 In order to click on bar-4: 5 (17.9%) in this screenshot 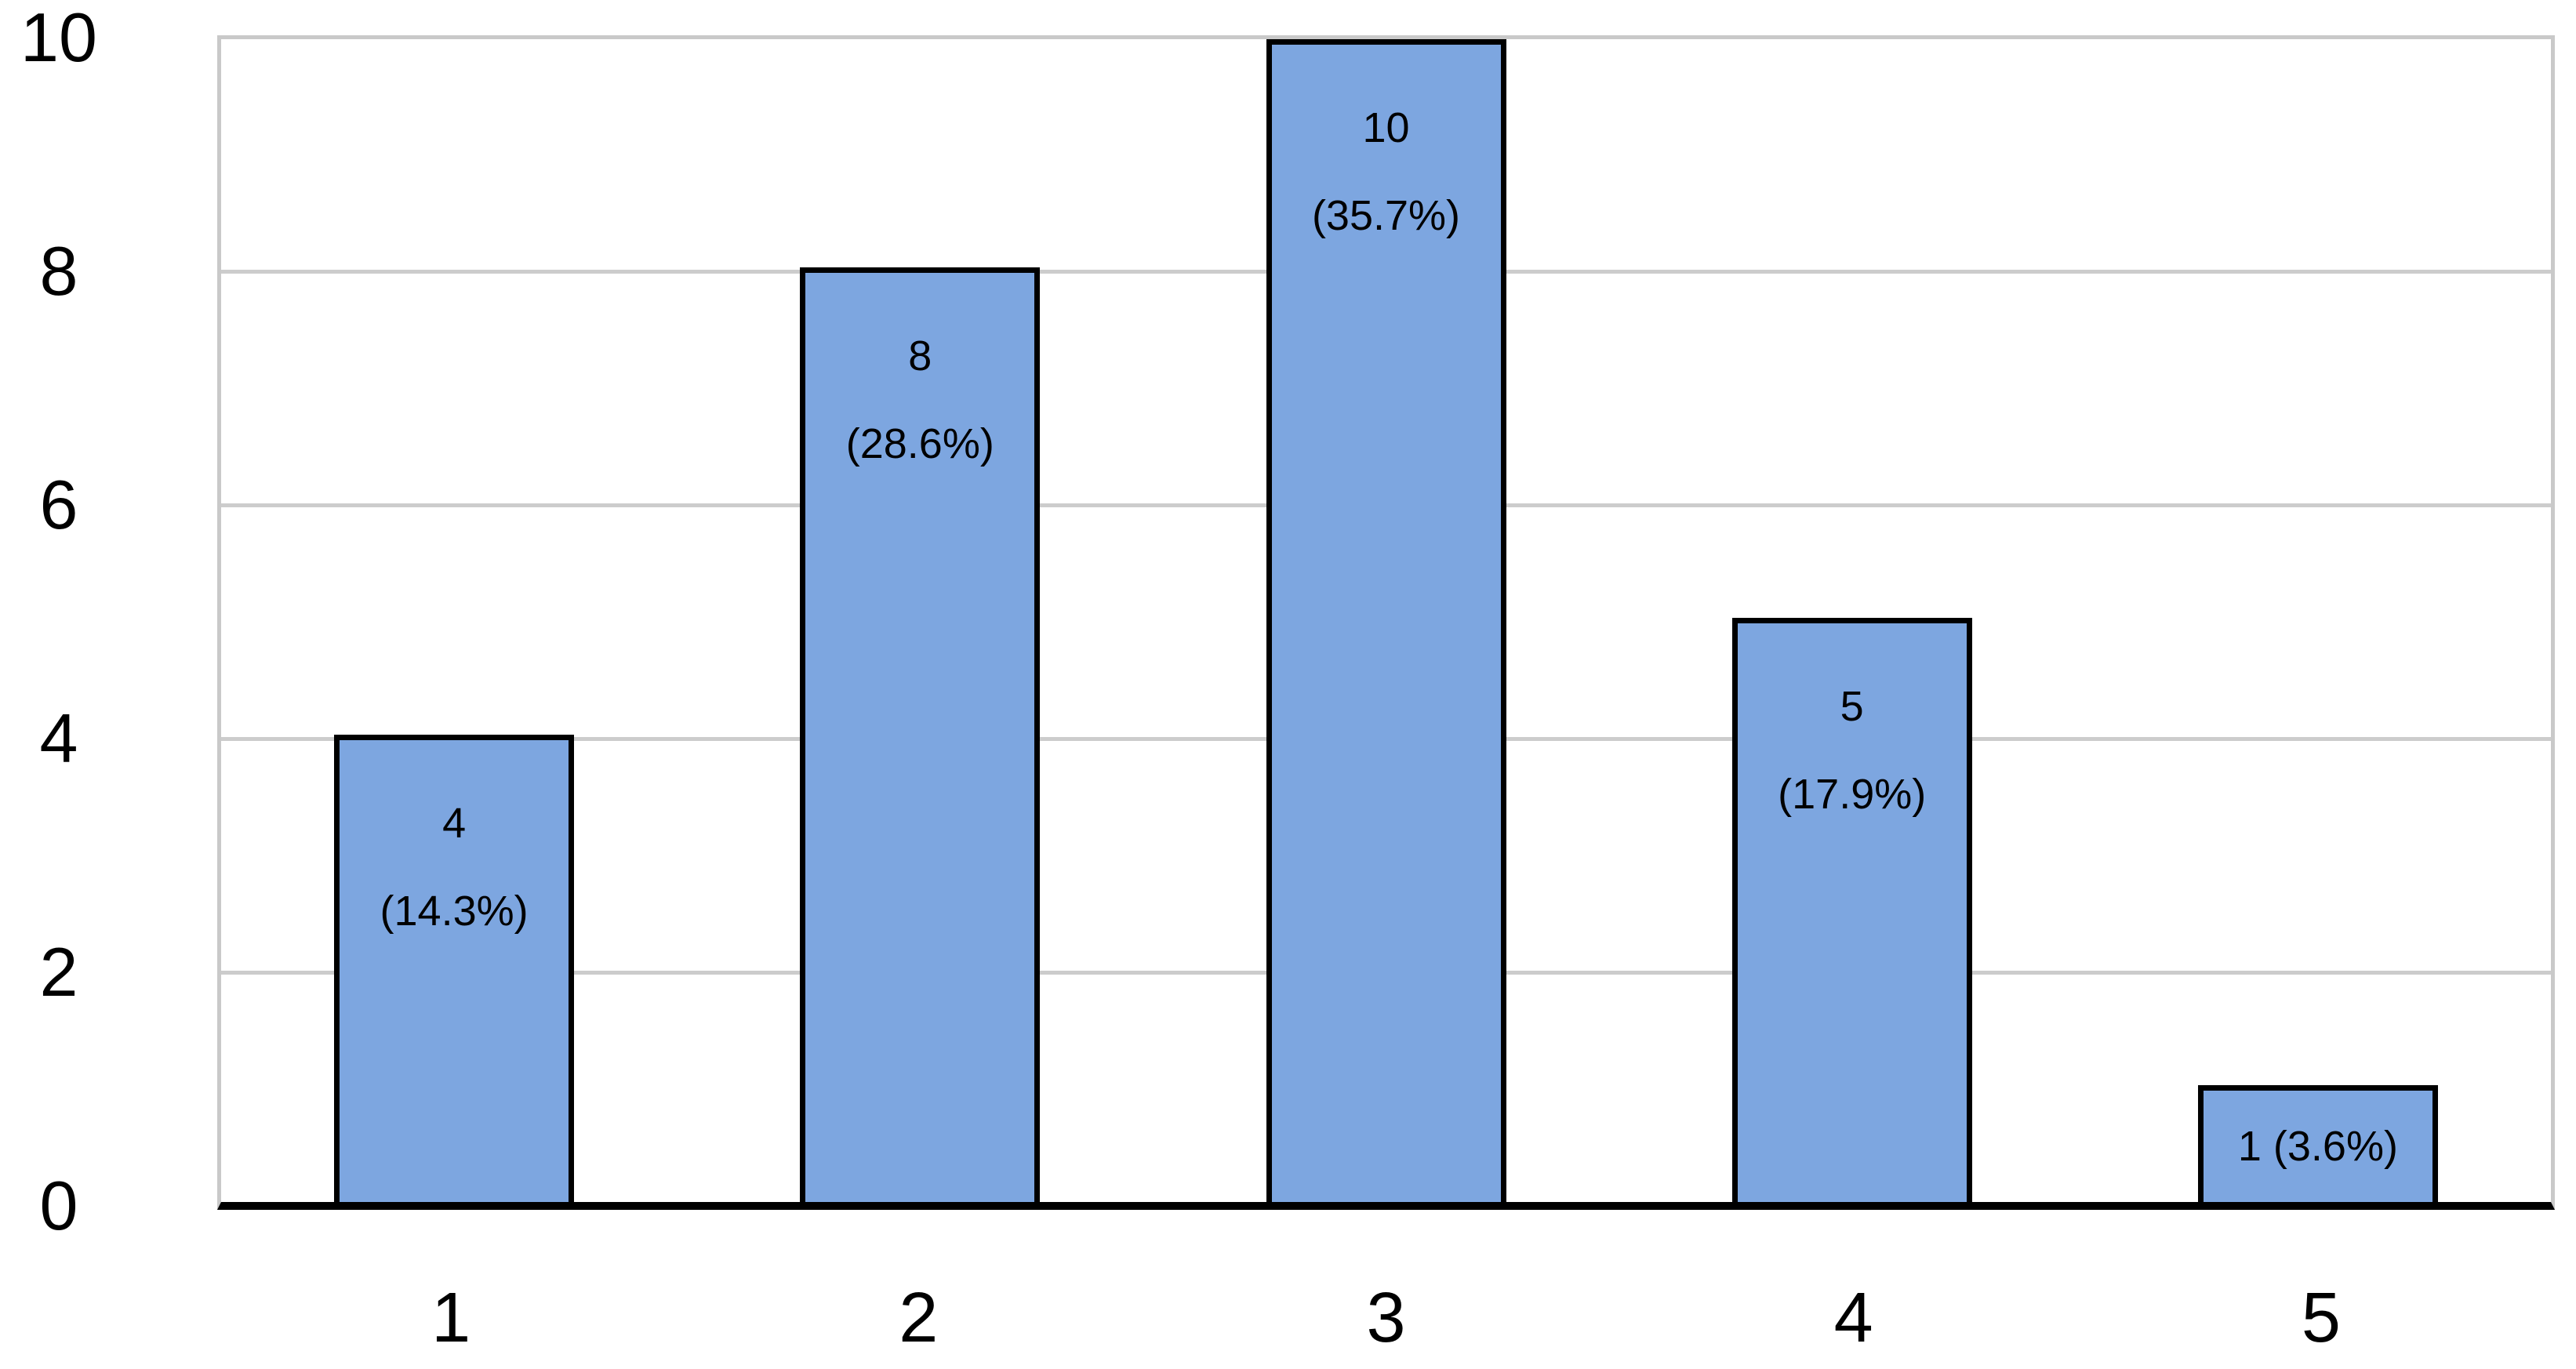, I will do `click(1851, 910)`.